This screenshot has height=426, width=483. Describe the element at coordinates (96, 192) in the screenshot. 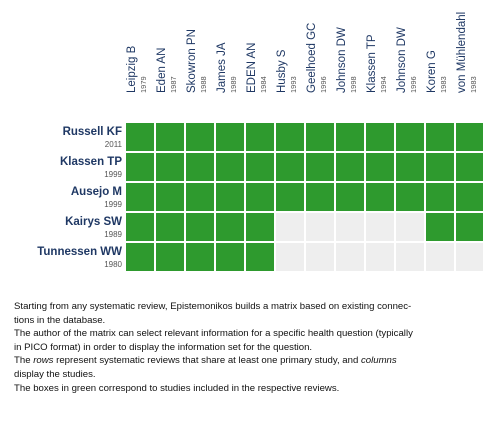

I see `row-name: Ausejo M` at that location.